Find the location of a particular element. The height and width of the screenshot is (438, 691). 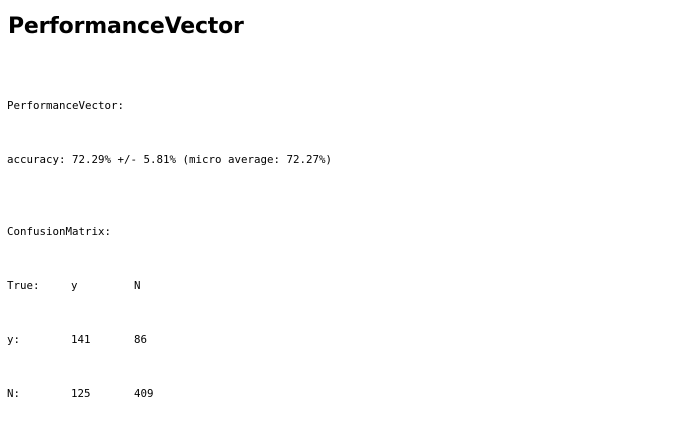

confusion-matrix-title: ConfusionMatrix: is located at coordinates (59, 231).